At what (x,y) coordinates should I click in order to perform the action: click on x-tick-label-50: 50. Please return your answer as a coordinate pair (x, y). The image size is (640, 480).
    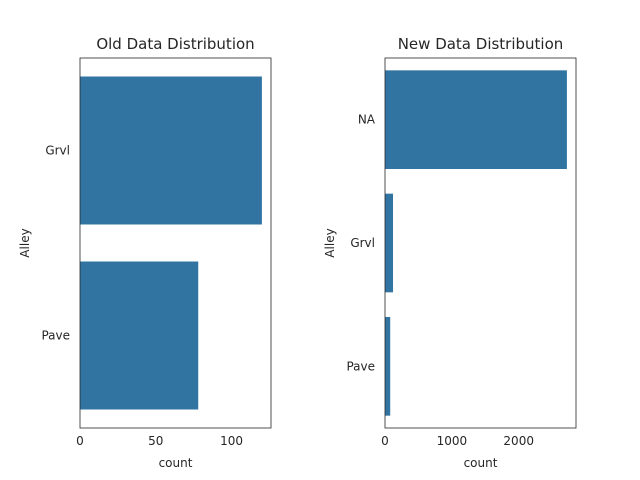
    Looking at the image, I should click on (155, 441).